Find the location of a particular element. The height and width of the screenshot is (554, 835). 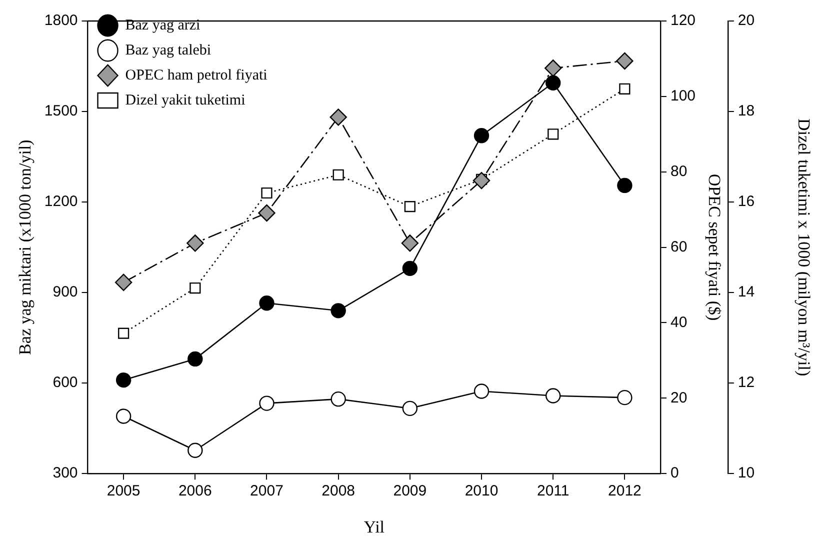

y-tick-label: 300 is located at coordinates (65, 473).